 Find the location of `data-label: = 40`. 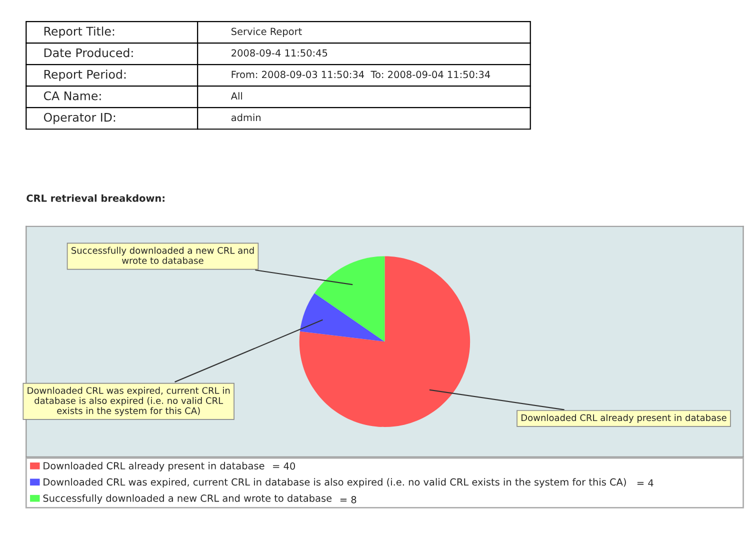

data-label: = 40 is located at coordinates (284, 466).